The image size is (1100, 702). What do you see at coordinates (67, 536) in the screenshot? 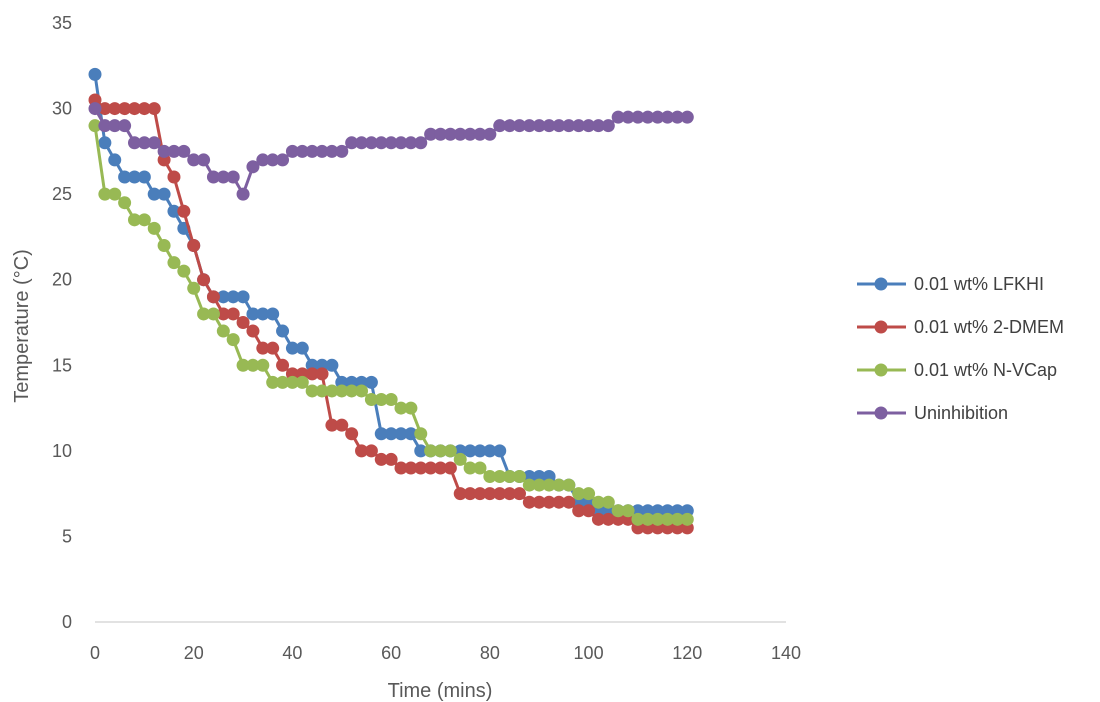
I see `y-tick-label: 5` at bounding box center [67, 536].